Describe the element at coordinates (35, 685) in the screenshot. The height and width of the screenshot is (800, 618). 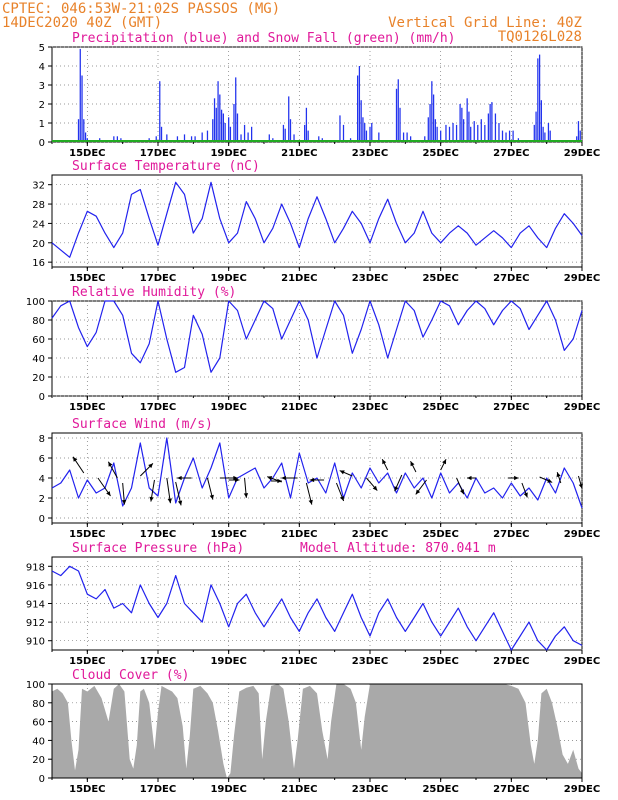
I see `y-tick-label: 100` at that location.